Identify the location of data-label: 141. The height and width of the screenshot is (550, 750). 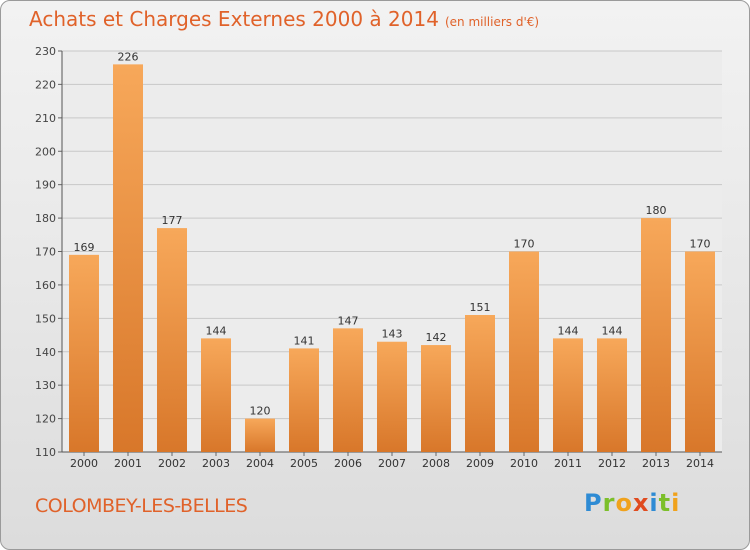
(304, 340).